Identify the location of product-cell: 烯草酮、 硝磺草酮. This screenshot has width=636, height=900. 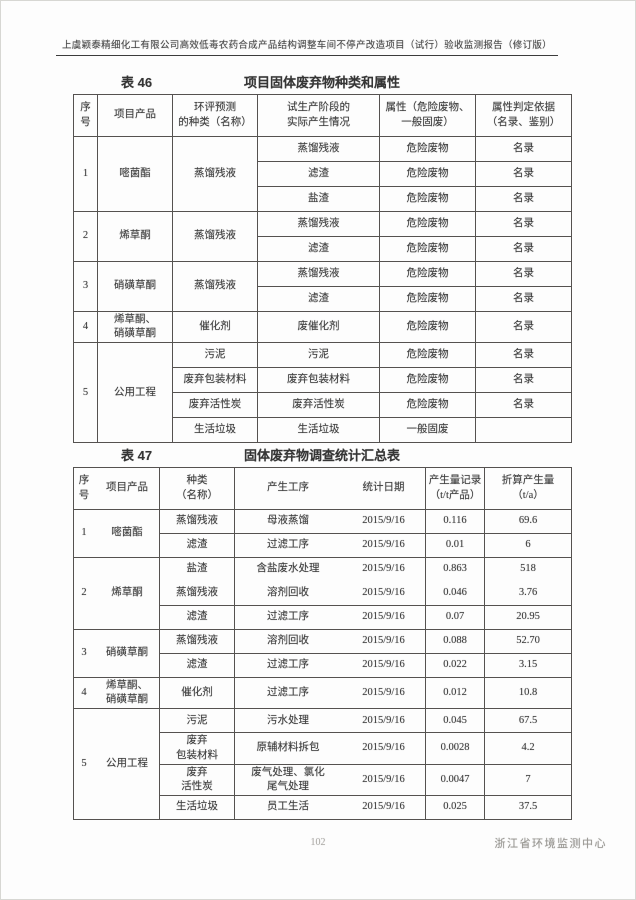
(135, 327).